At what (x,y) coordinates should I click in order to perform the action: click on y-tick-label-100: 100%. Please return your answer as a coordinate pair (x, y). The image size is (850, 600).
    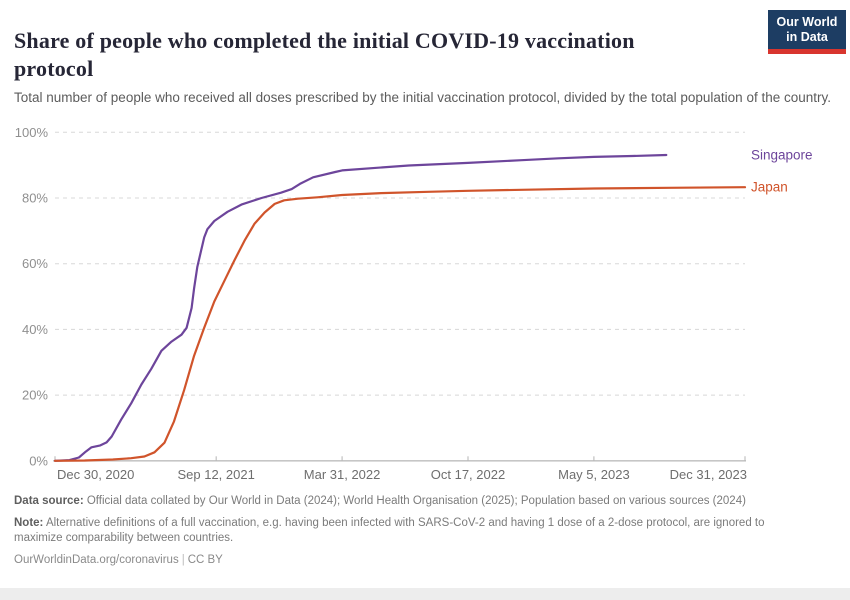
    Looking at the image, I should click on (32, 132).